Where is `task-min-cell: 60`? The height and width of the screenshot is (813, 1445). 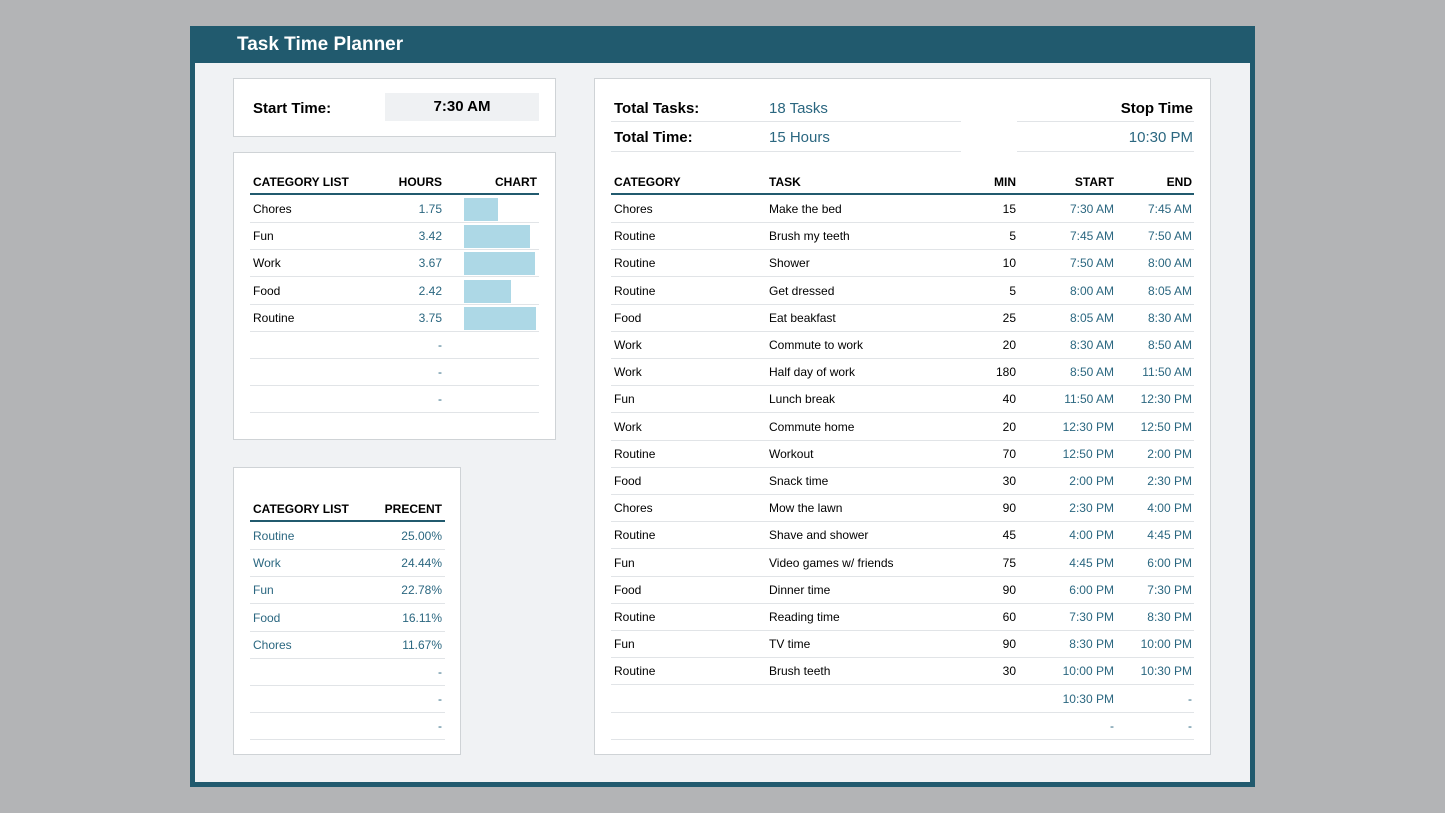
task-min-cell: 60 is located at coordinates (1009, 617).